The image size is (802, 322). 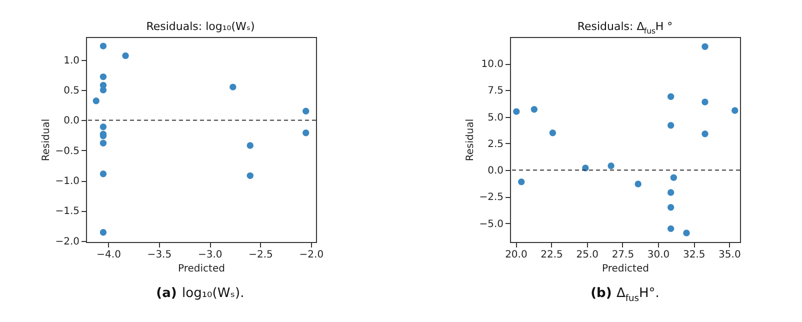 I want to click on y-tick-label: −2.5, so click(x=491, y=198).